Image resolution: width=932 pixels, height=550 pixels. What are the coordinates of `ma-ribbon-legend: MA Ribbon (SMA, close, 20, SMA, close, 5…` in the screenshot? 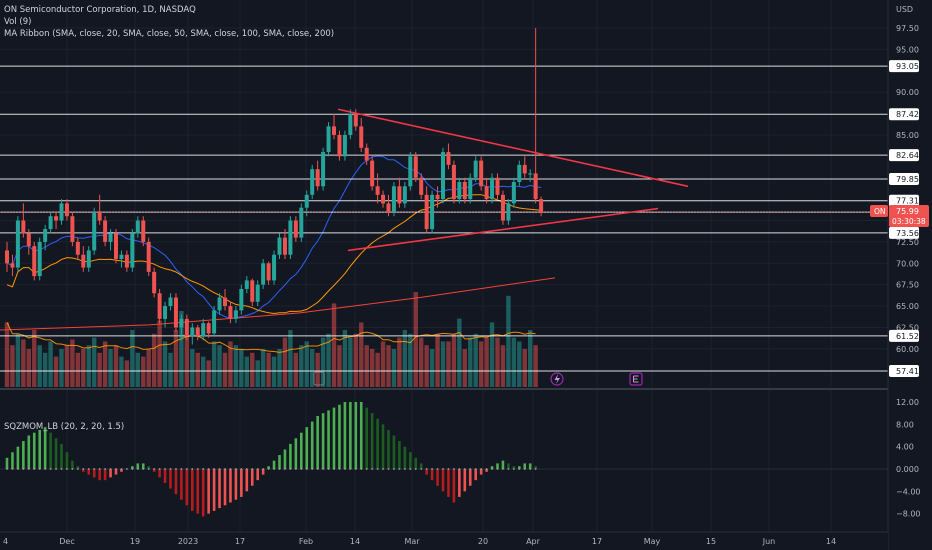 It's located at (169, 34).